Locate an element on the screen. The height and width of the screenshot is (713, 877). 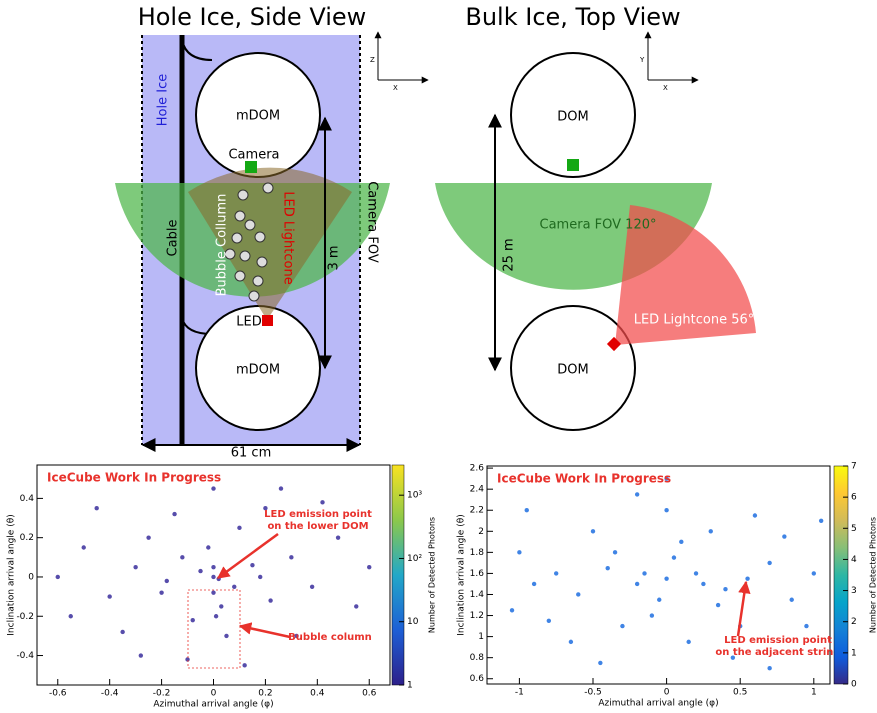
label: Hole Ice is located at coordinates (163, 100).